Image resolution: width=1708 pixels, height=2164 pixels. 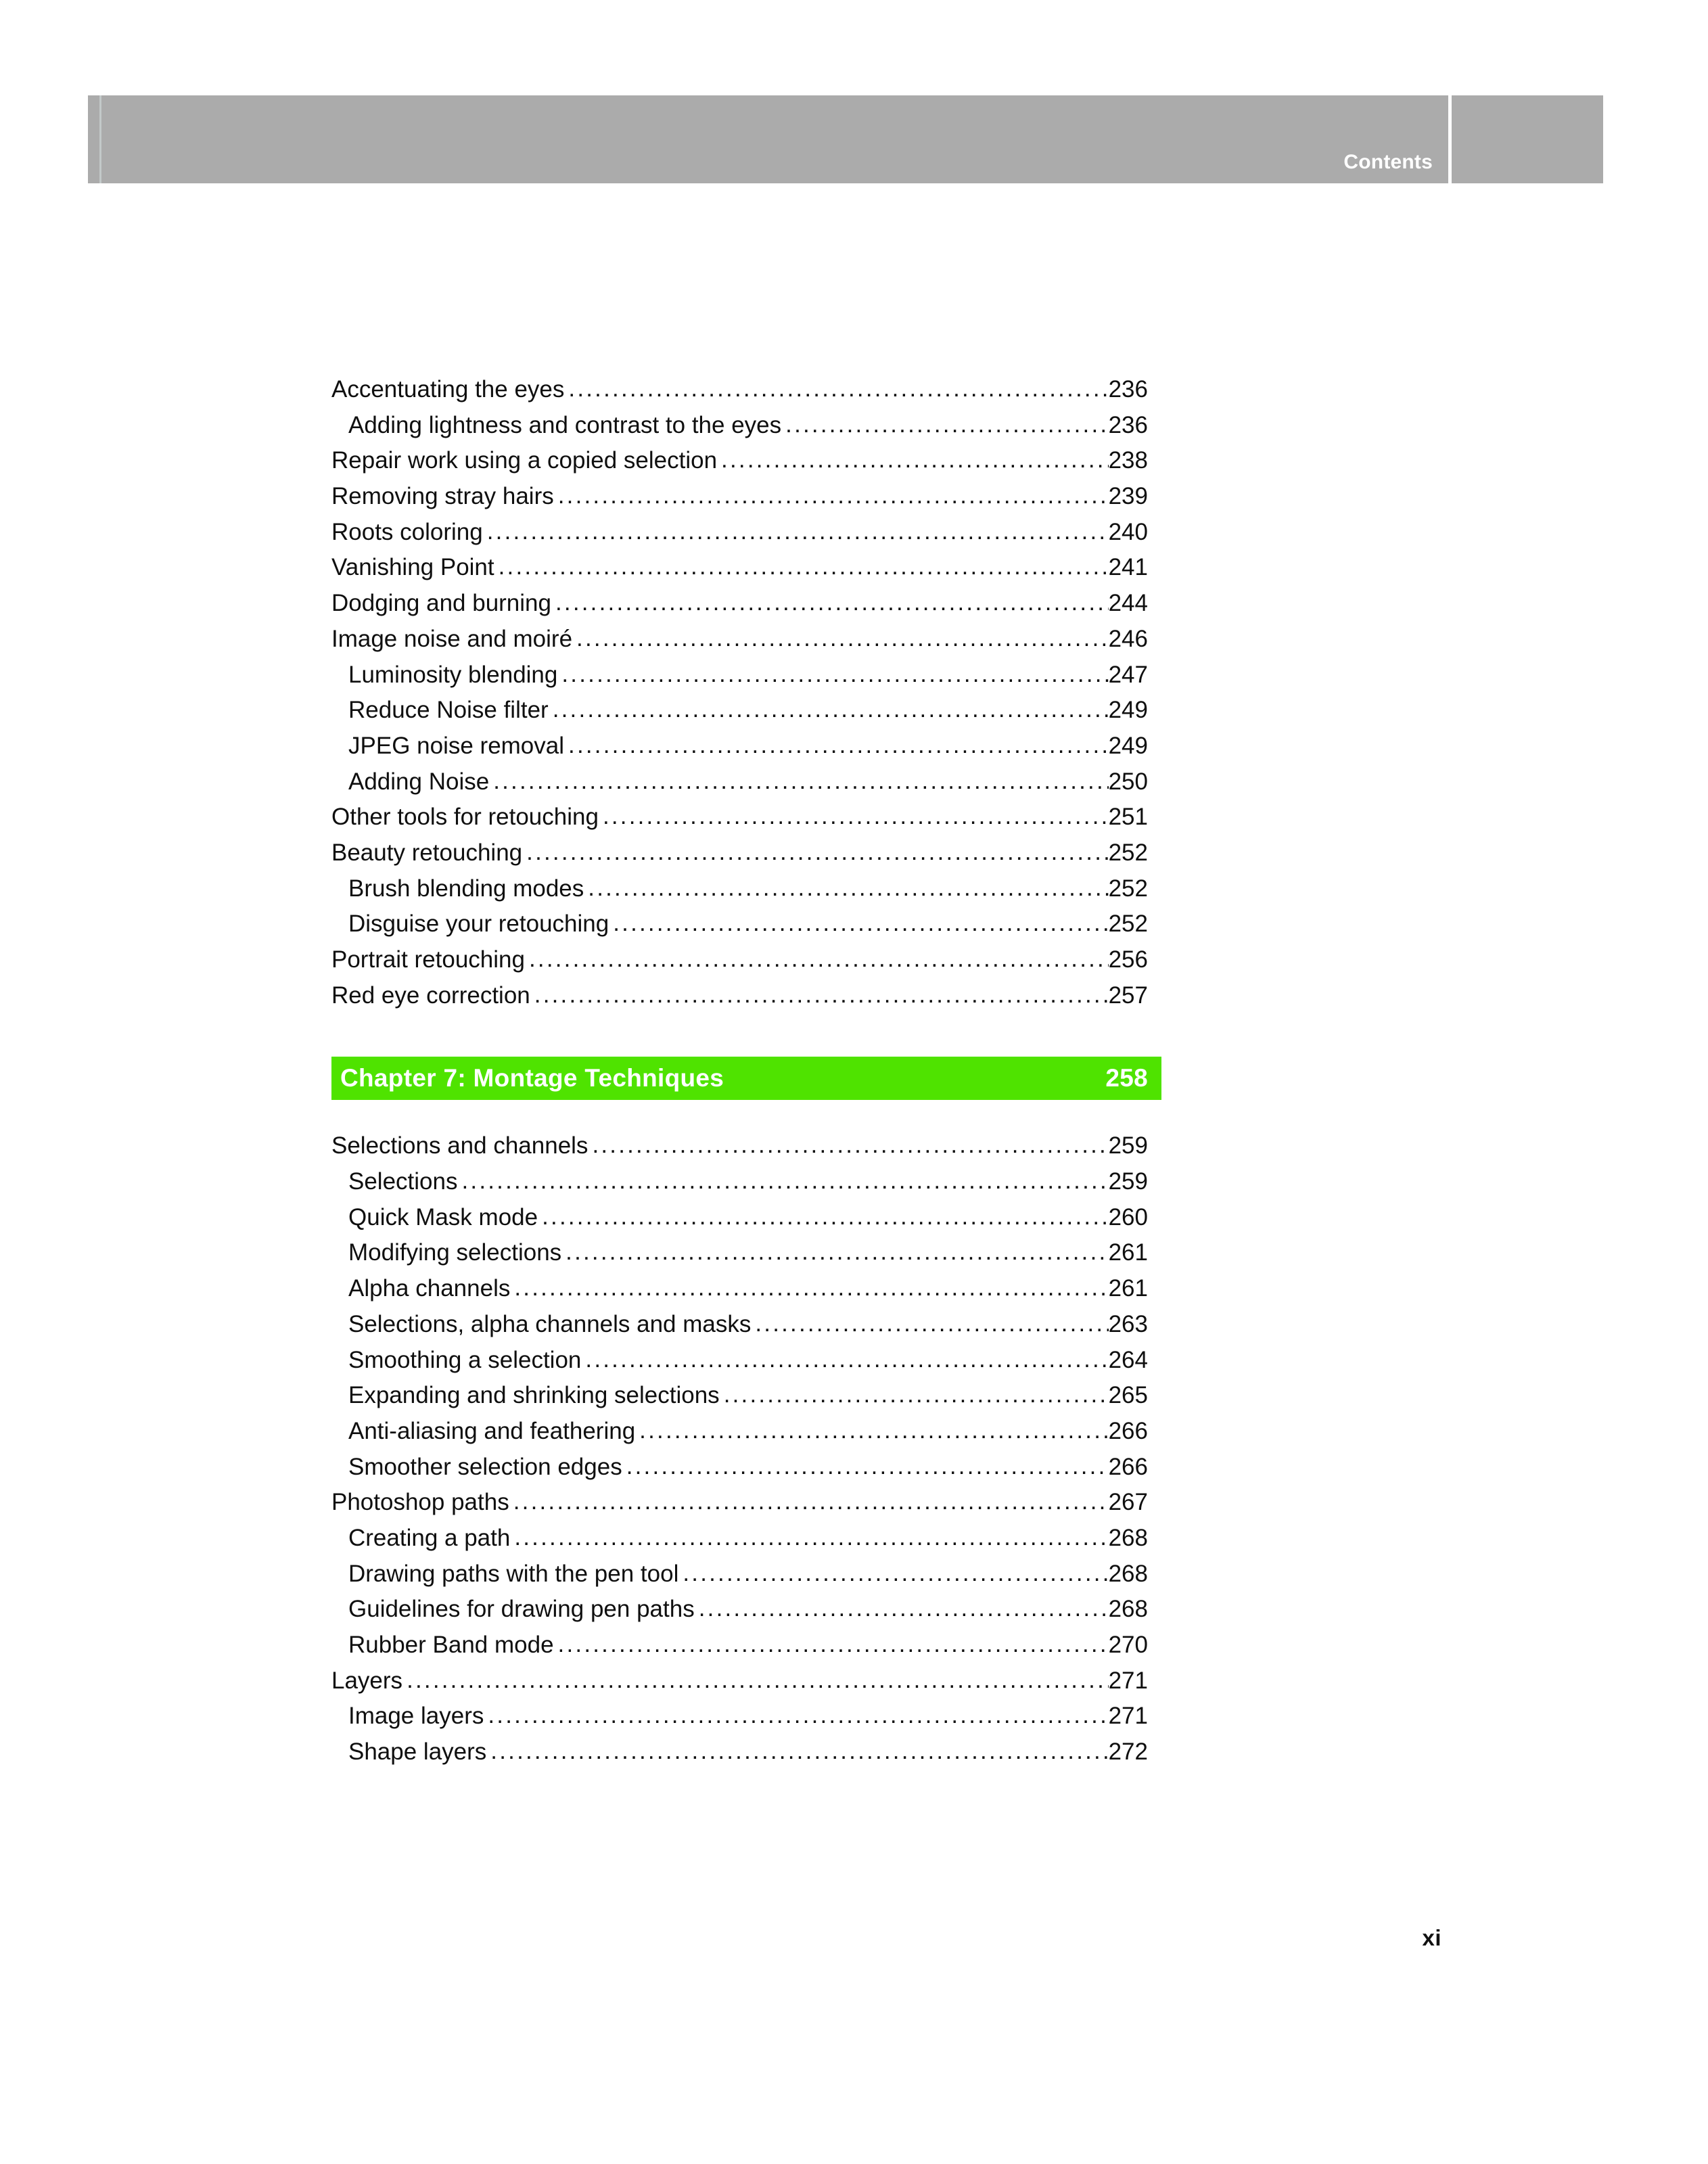 What do you see at coordinates (740, 1116) in the screenshot?
I see `chapter-bar-spacer-bottom` at bounding box center [740, 1116].